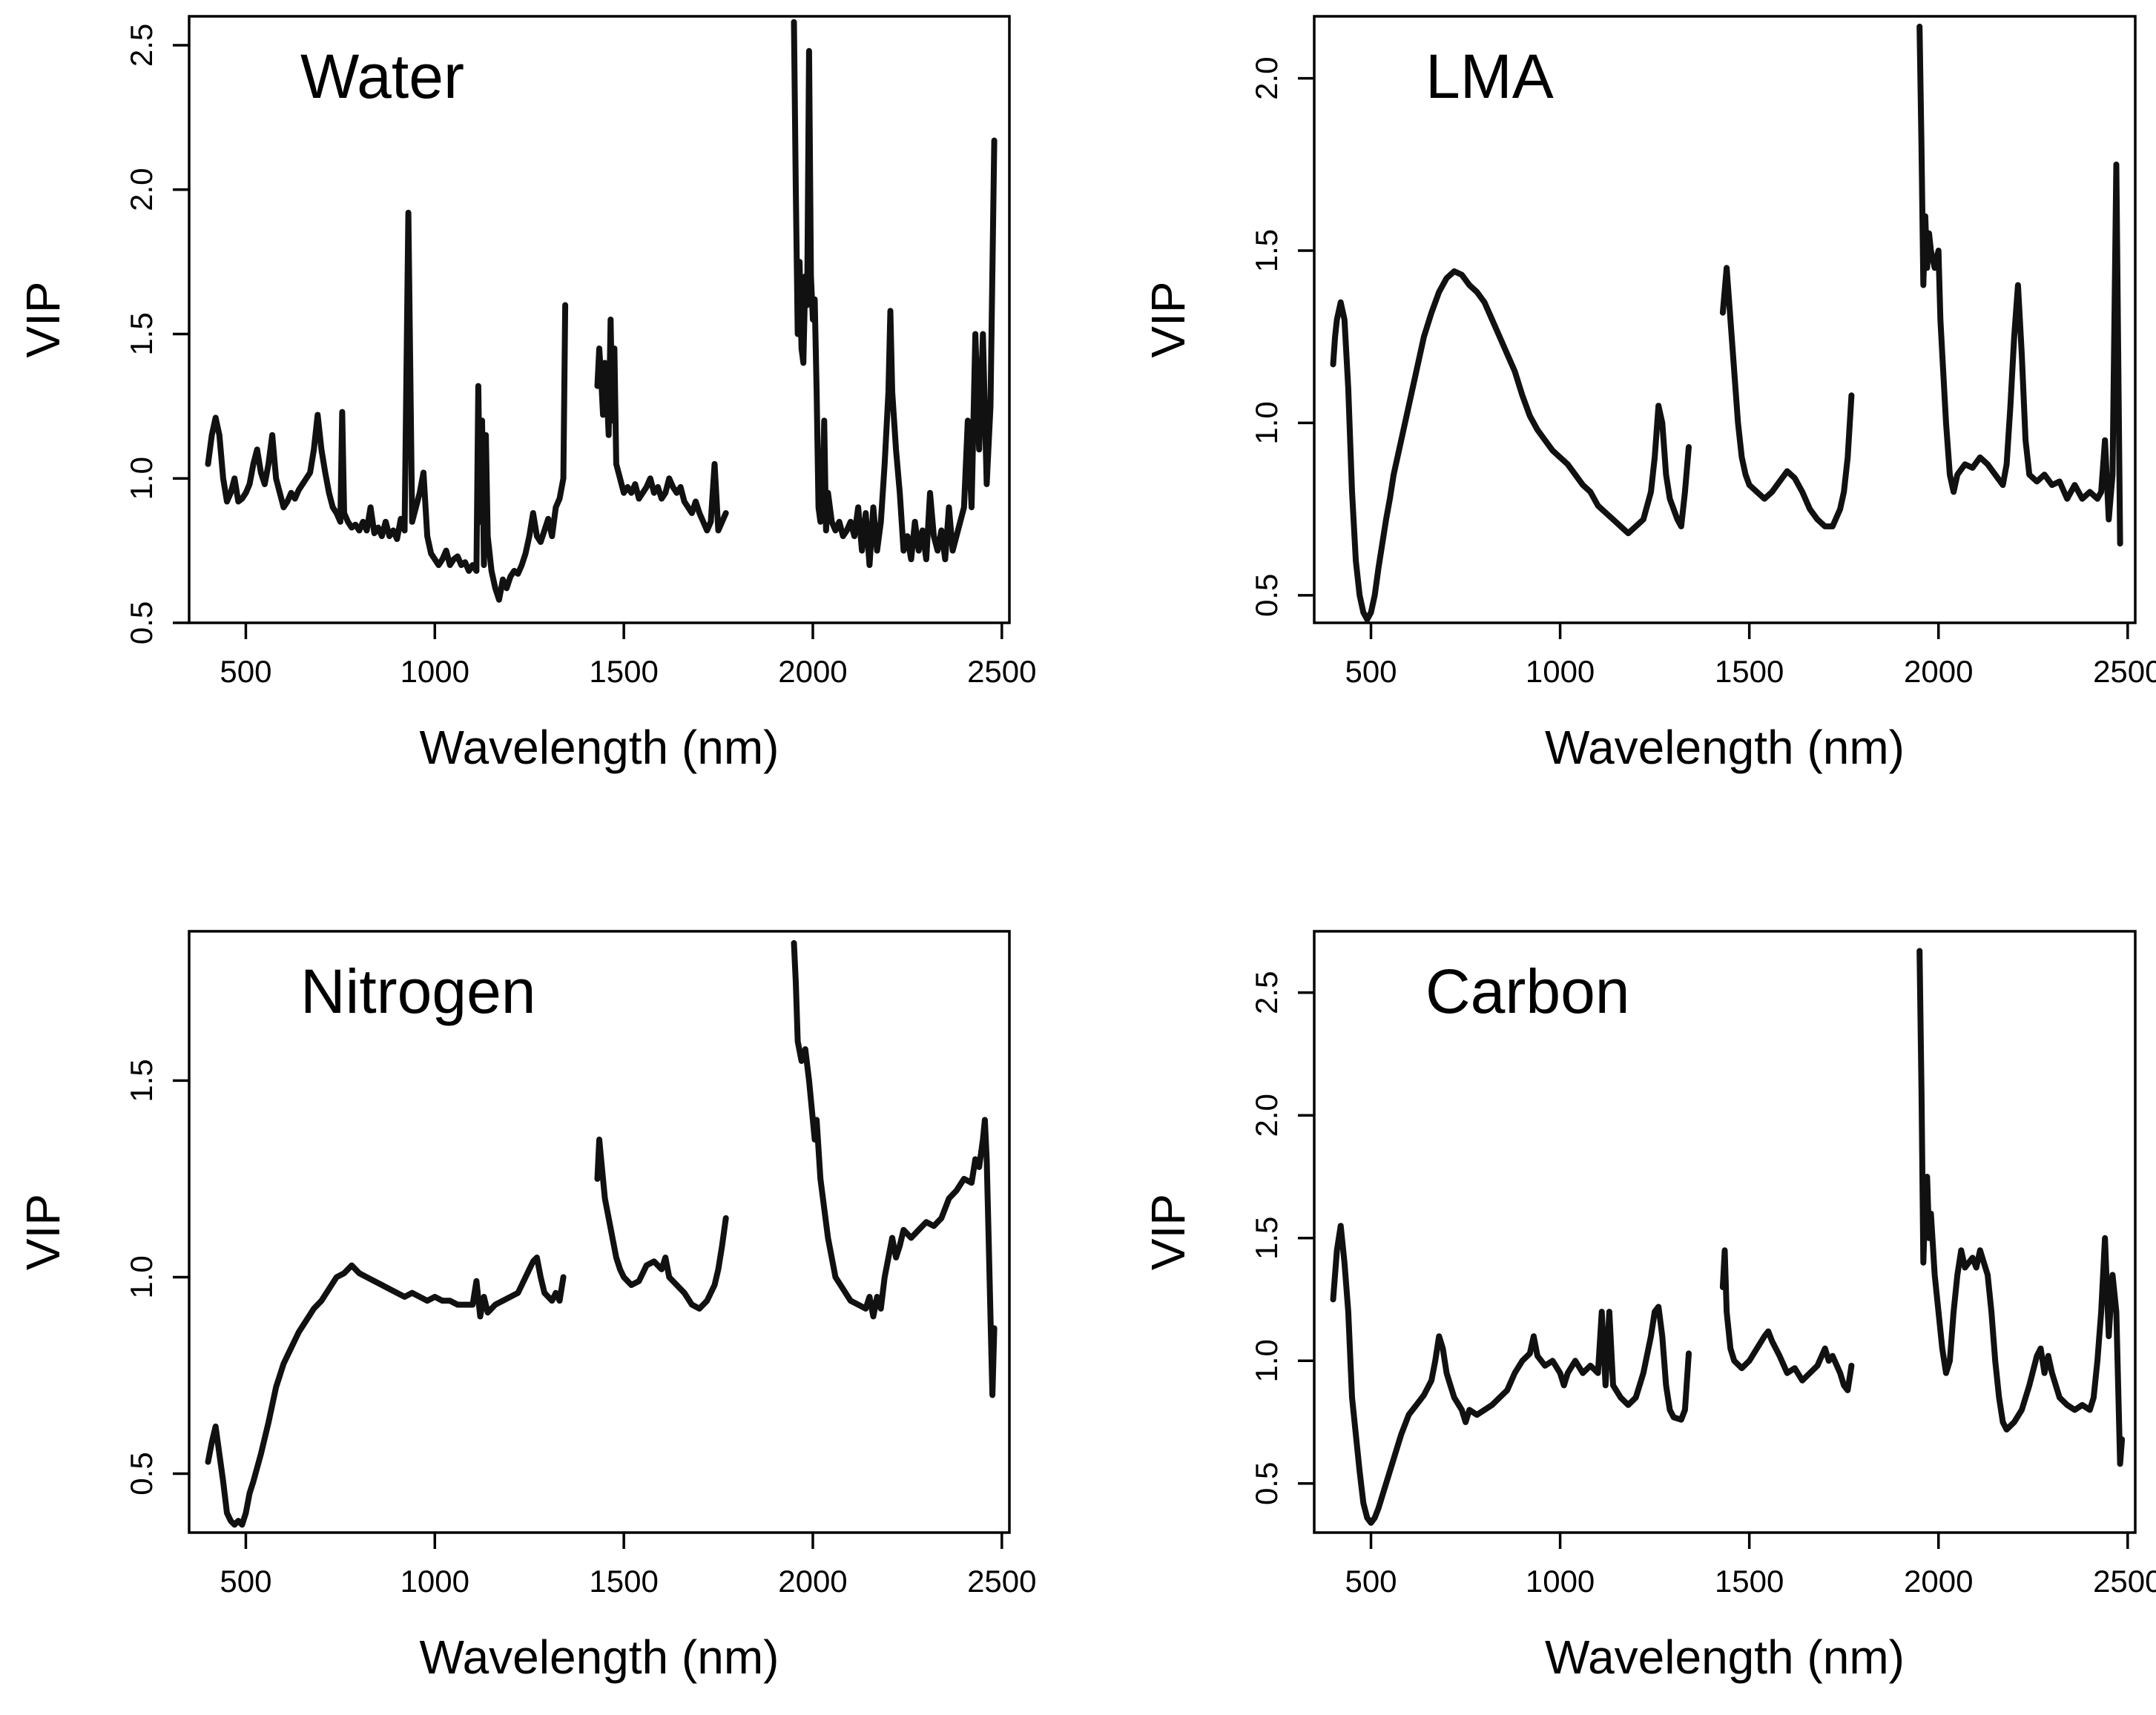 This screenshot has width=2156, height=1715. What do you see at coordinates (1527, 991) in the screenshot?
I see `panel-title: Carbon` at bounding box center [1527, 991].